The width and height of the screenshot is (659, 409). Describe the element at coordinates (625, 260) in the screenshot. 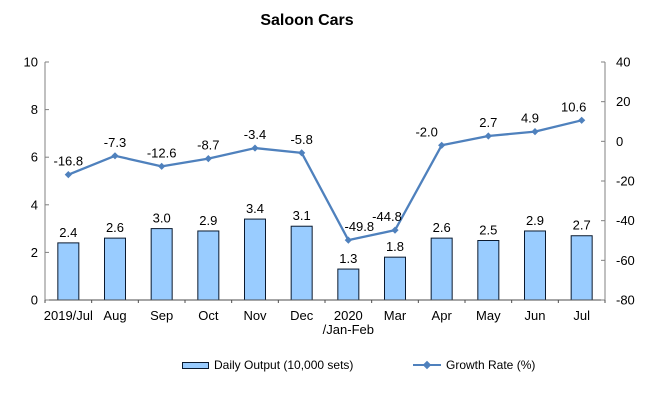

I see `right-axis-tick-label: -60` at that location.